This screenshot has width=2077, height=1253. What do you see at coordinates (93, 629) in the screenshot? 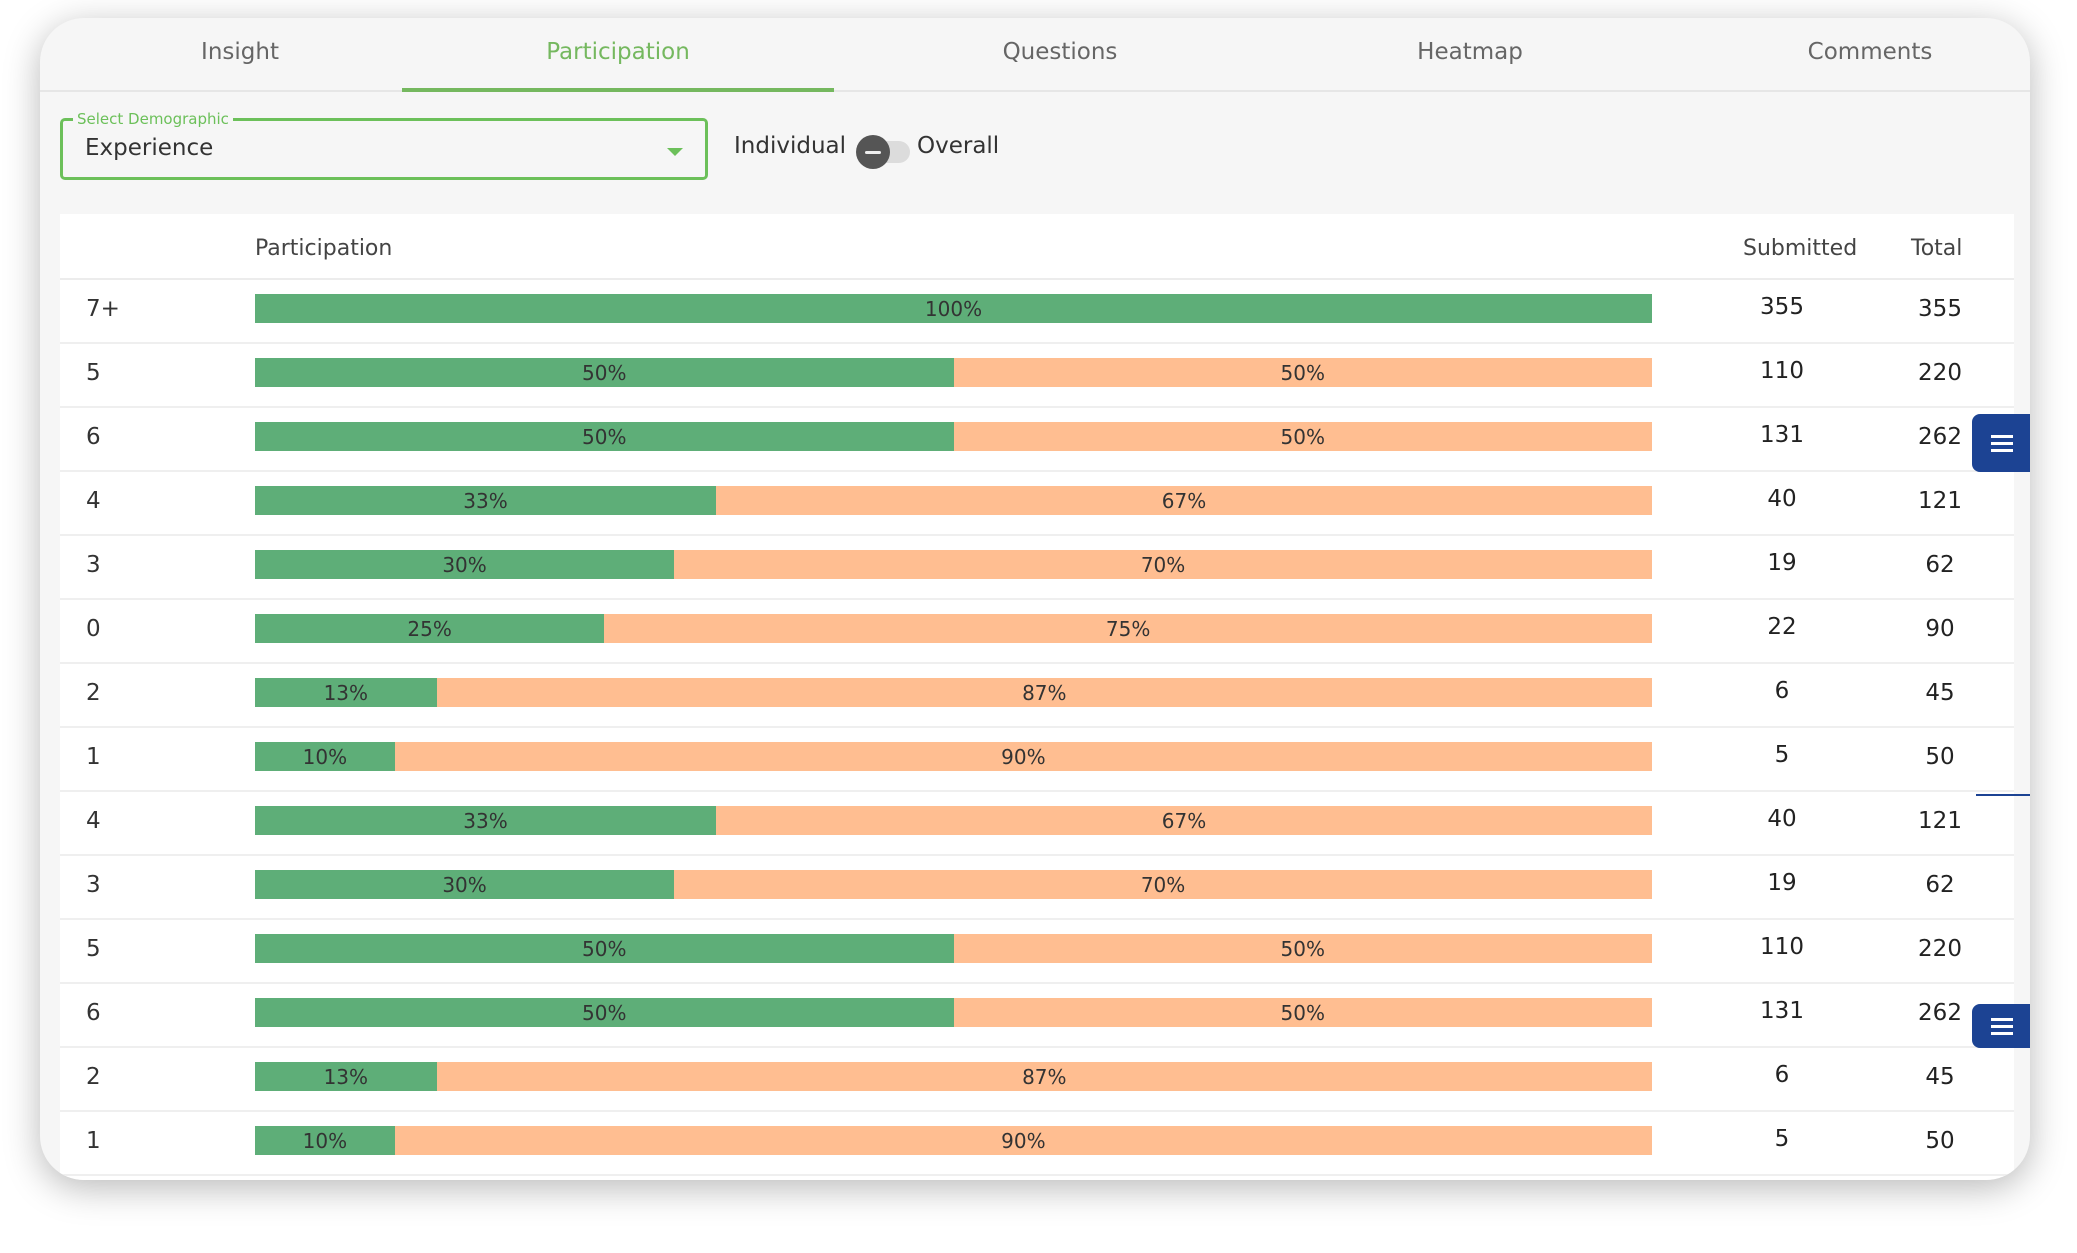
I see `row-category: 0` at bounding box center [93, 629].